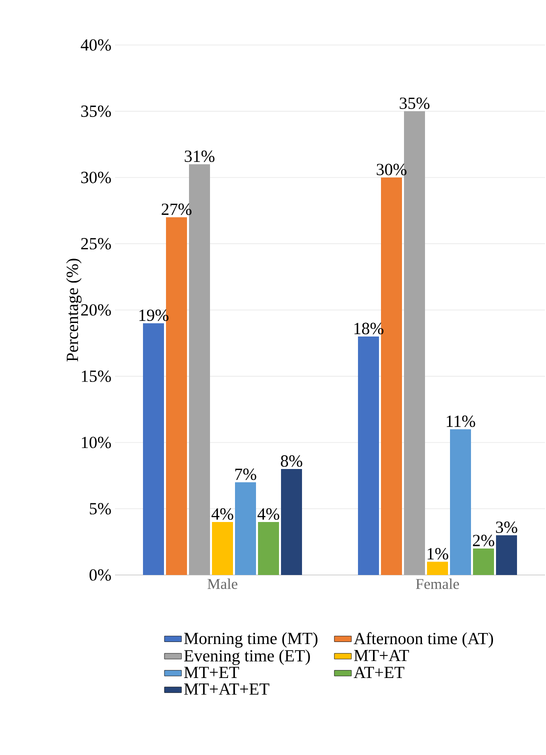 The image size is (546, 755). I want to click on legend-label: MT+AT, so click(381, 656).